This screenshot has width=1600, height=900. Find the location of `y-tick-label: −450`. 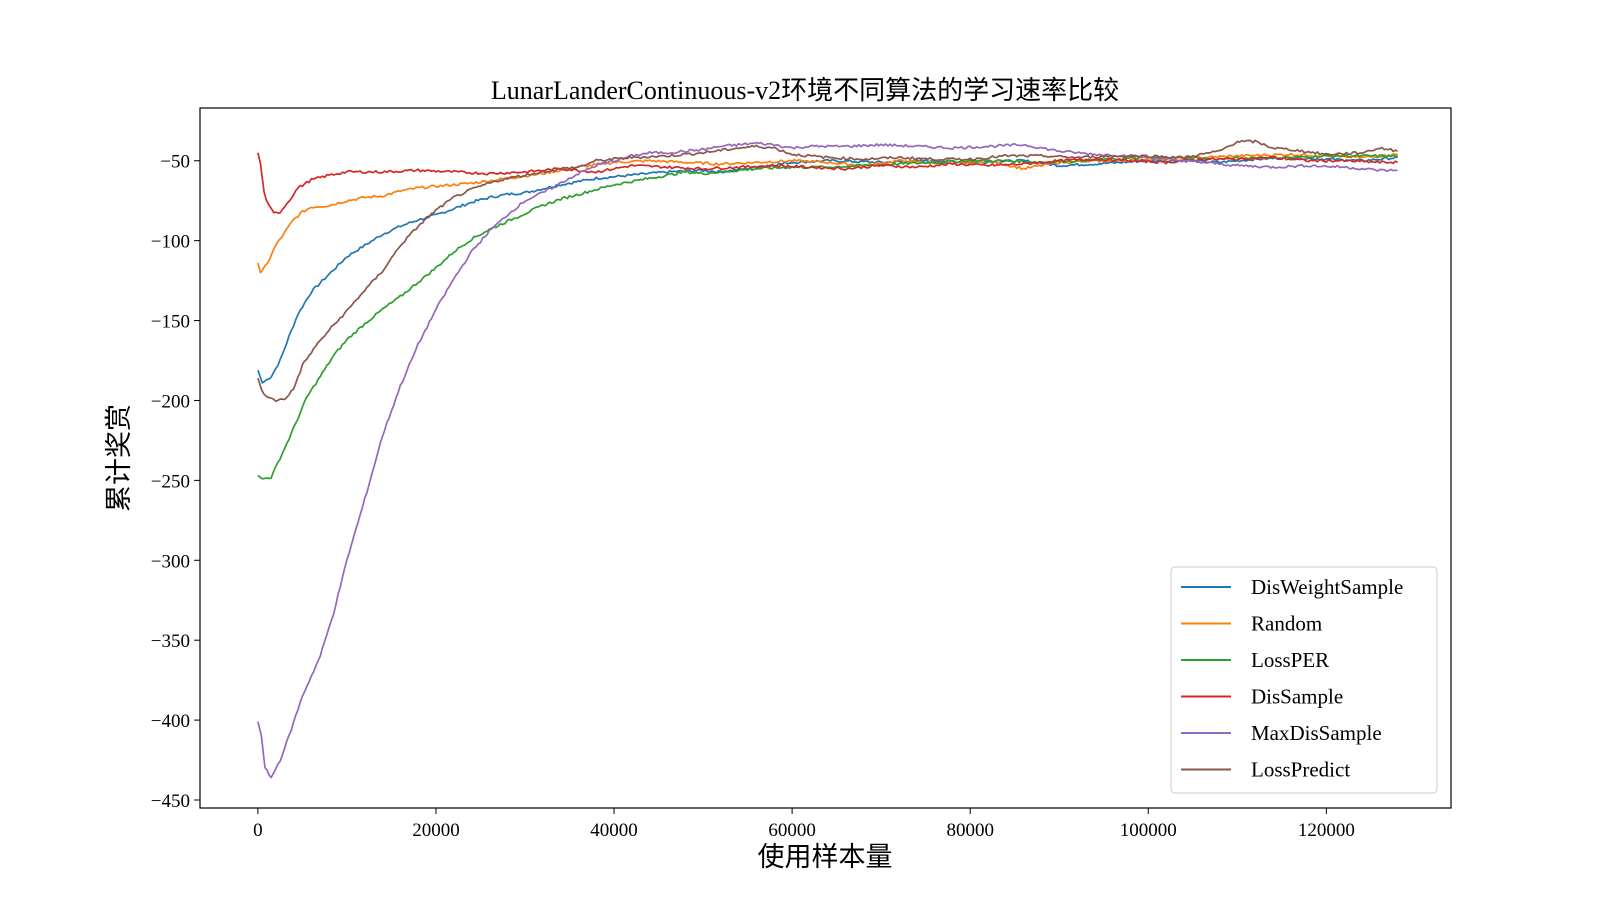

y-tick-label: −450 is located at coordinates (170, 801).